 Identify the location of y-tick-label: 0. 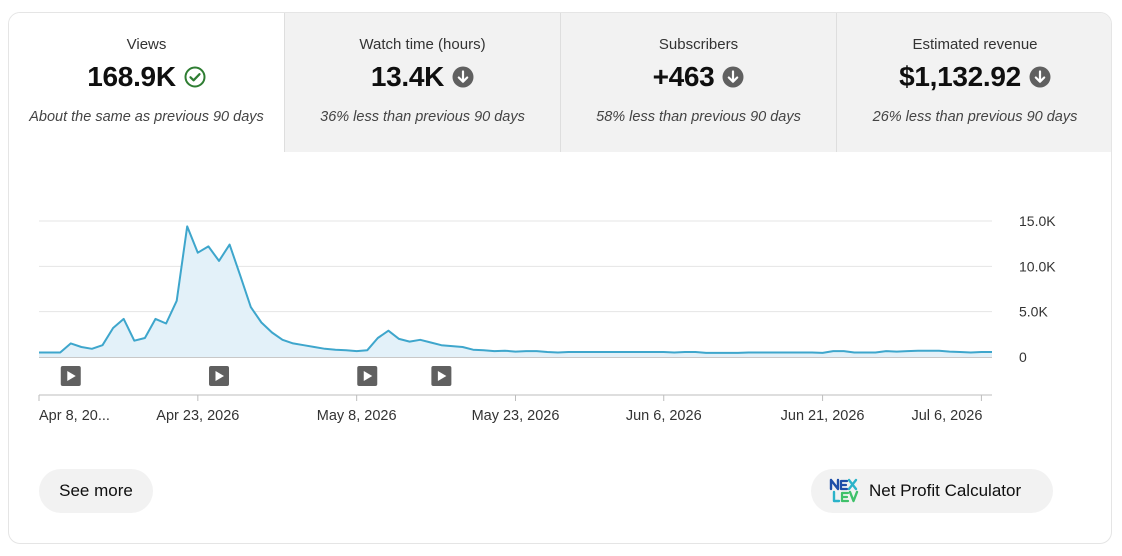
(1023, 357).